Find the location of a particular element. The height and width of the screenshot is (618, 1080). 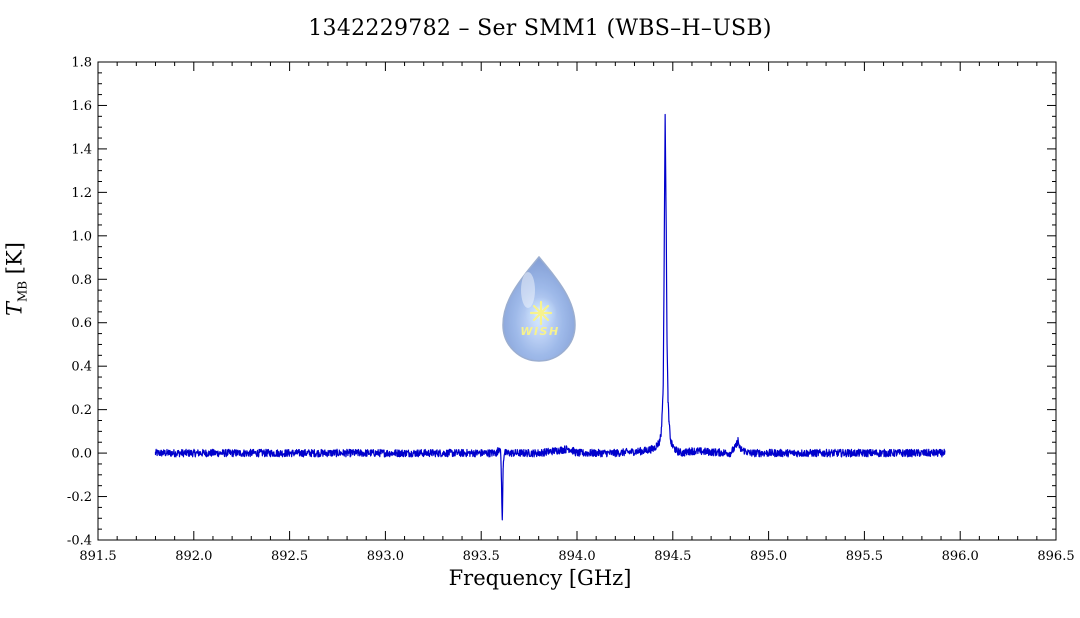

y-tick-label: -0.2 is located at coordinates (79, 497).